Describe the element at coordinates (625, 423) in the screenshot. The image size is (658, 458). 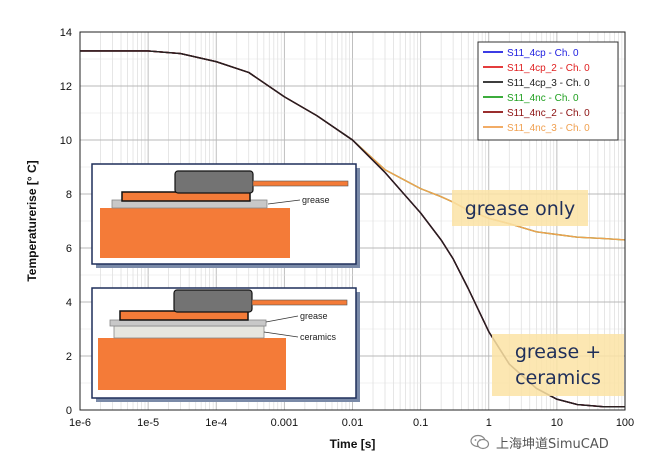
I see `x-tick-label: 100` at that location.